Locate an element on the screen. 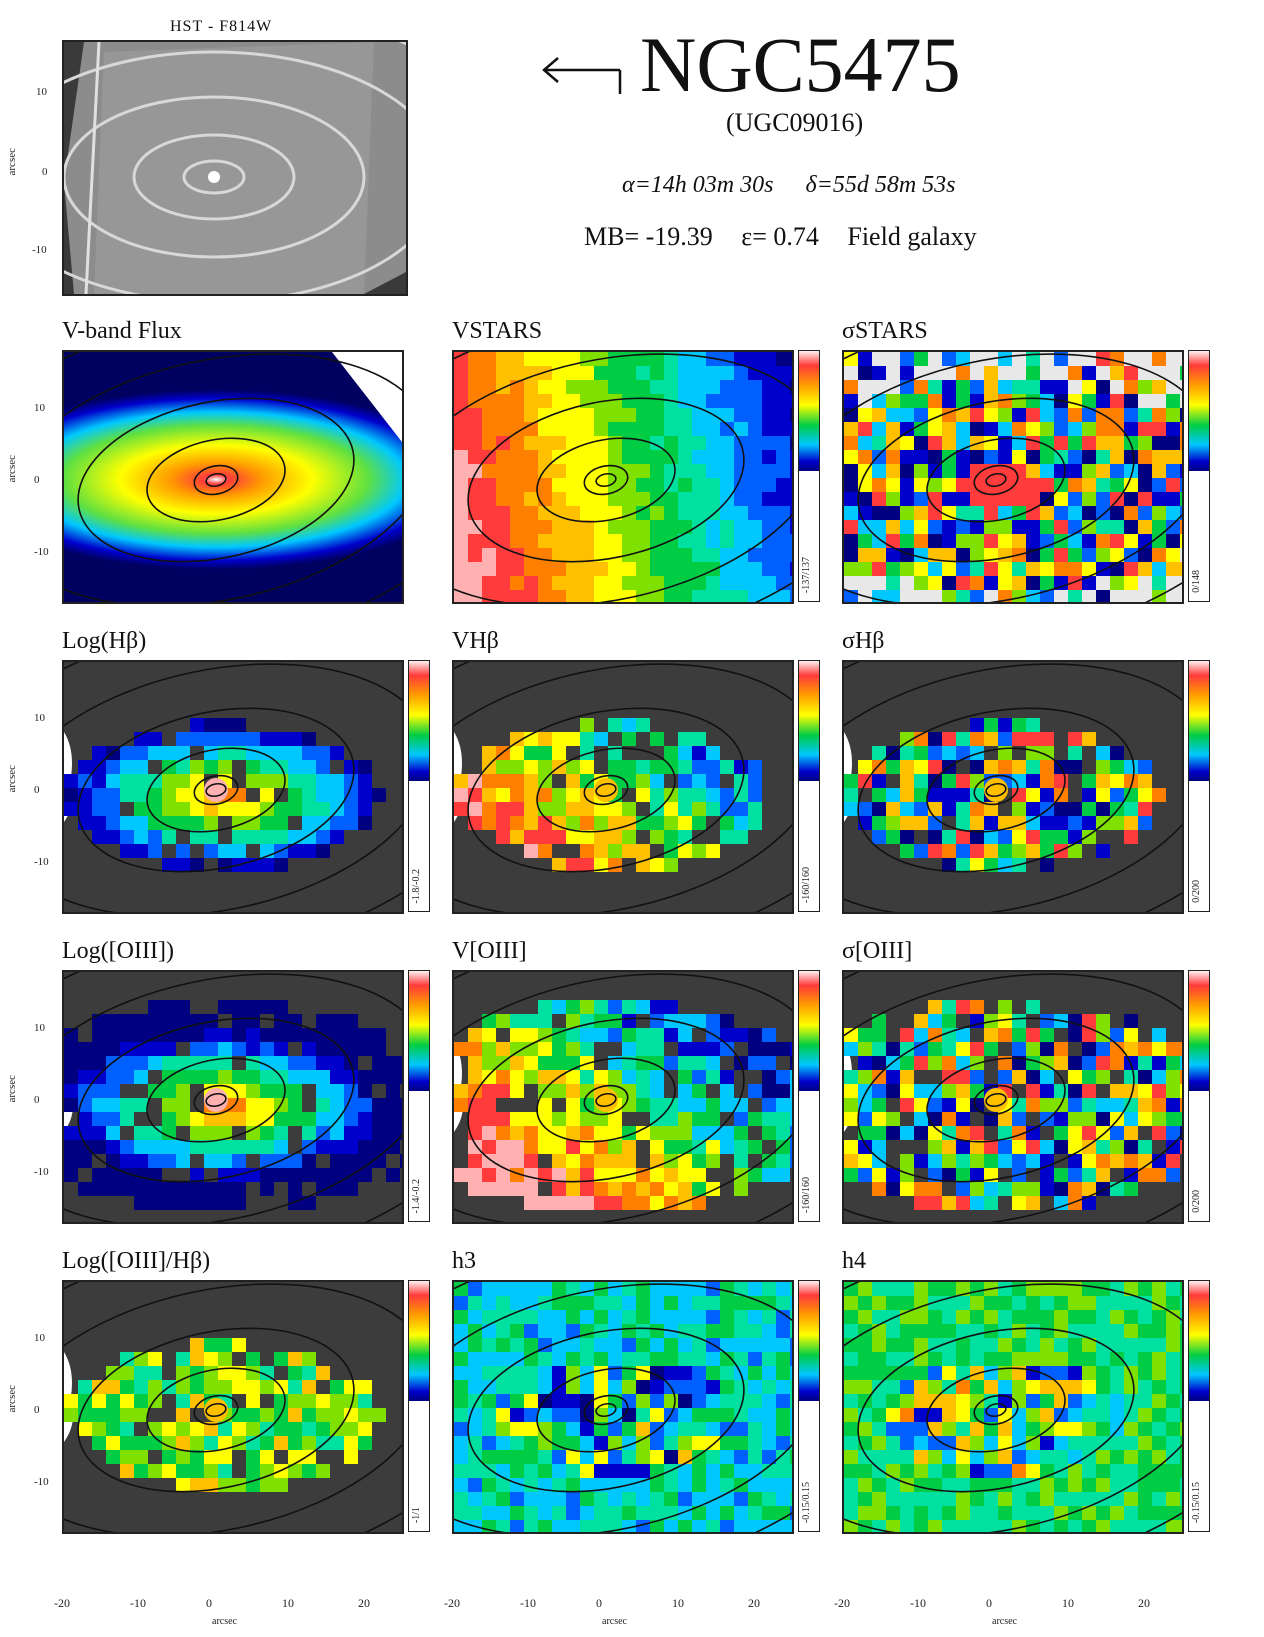  hst-panel-title: HST - F814W is located at coordinates (221, 26).